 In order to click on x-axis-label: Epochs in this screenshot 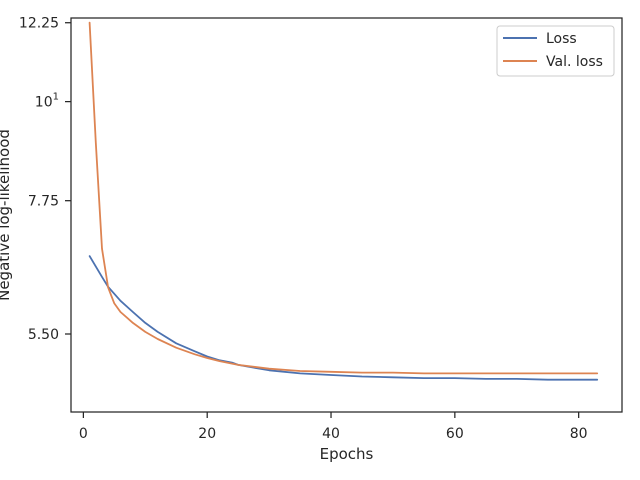, I will do `click(347, 454)`.